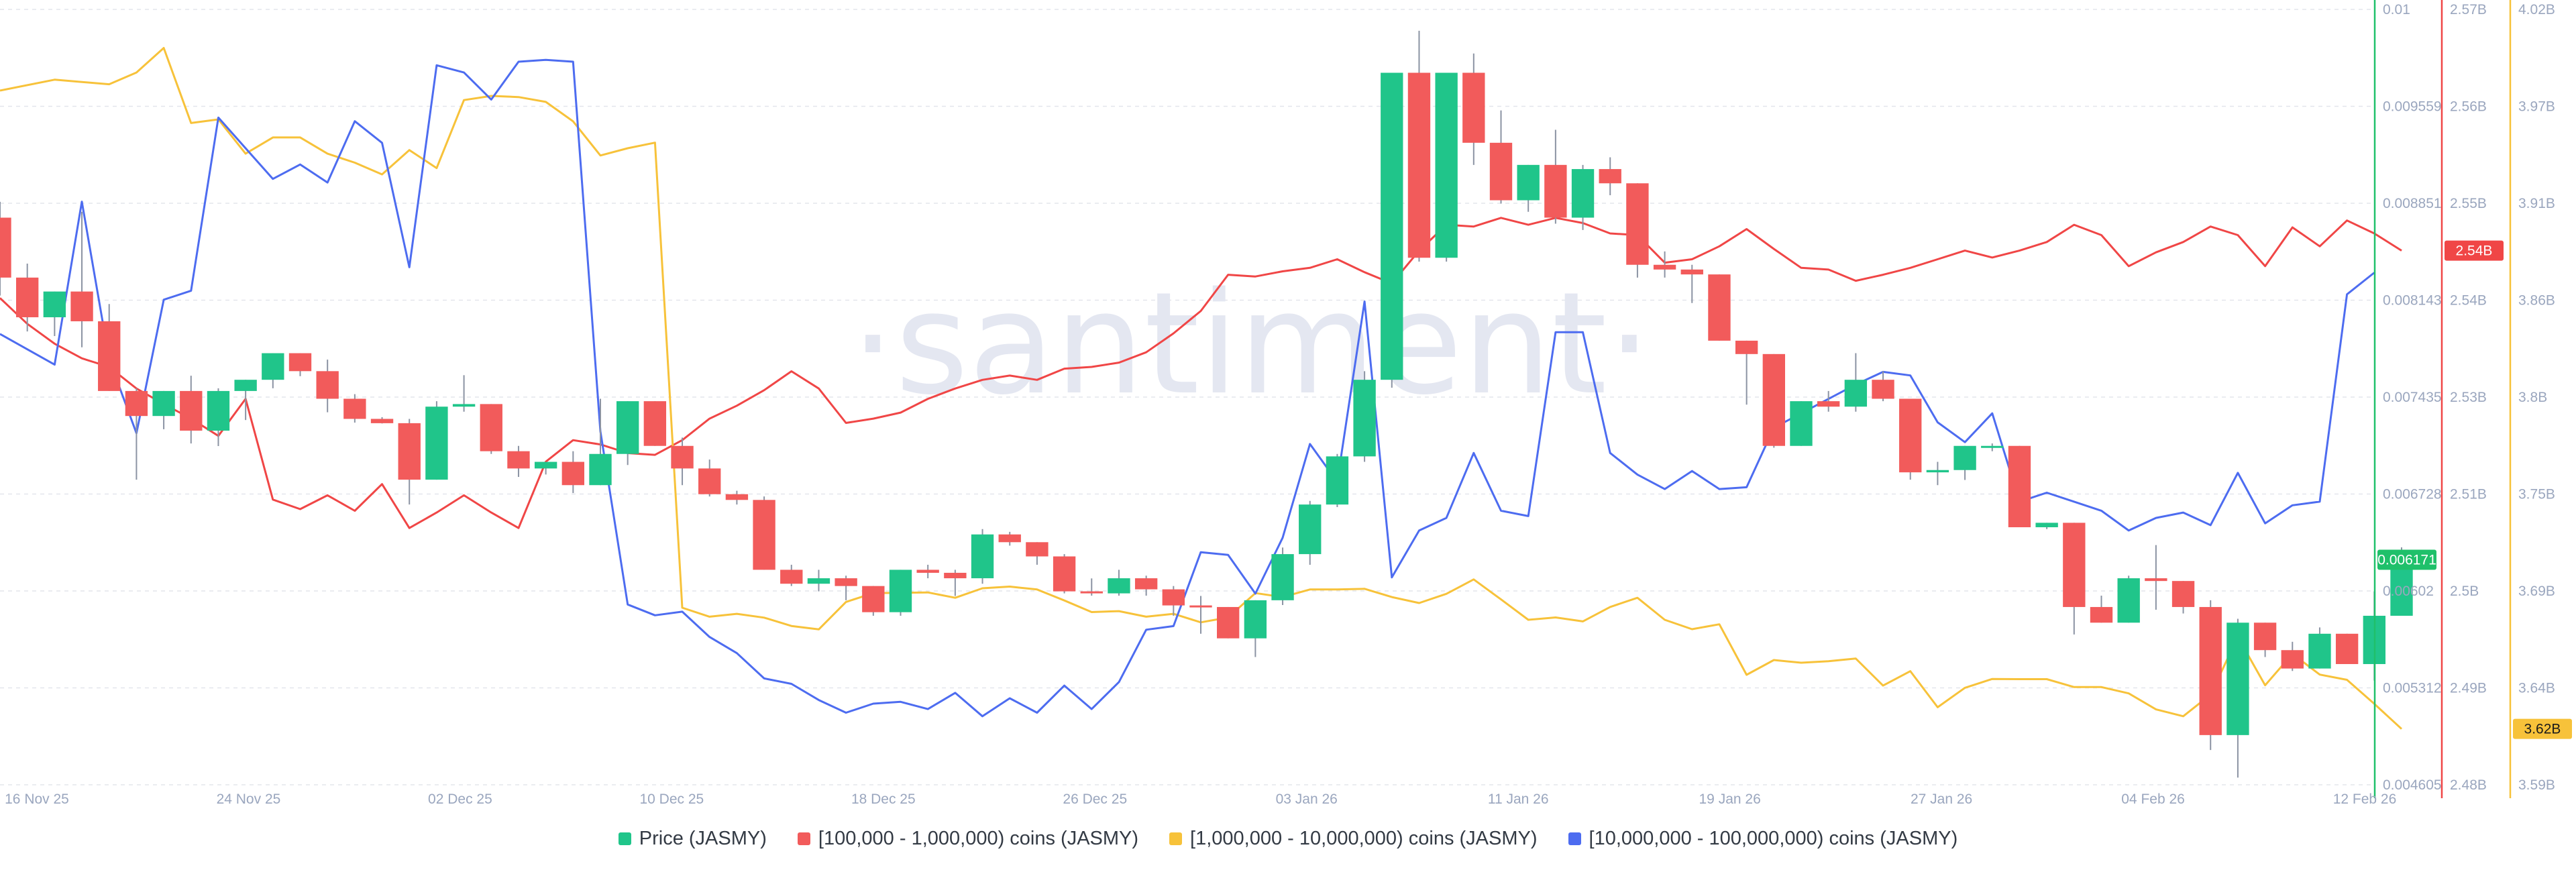  What do you see at coordinates (624, 839) in the screenshot?
I see `legend-swatch-price` at bounding box center [624, 839].